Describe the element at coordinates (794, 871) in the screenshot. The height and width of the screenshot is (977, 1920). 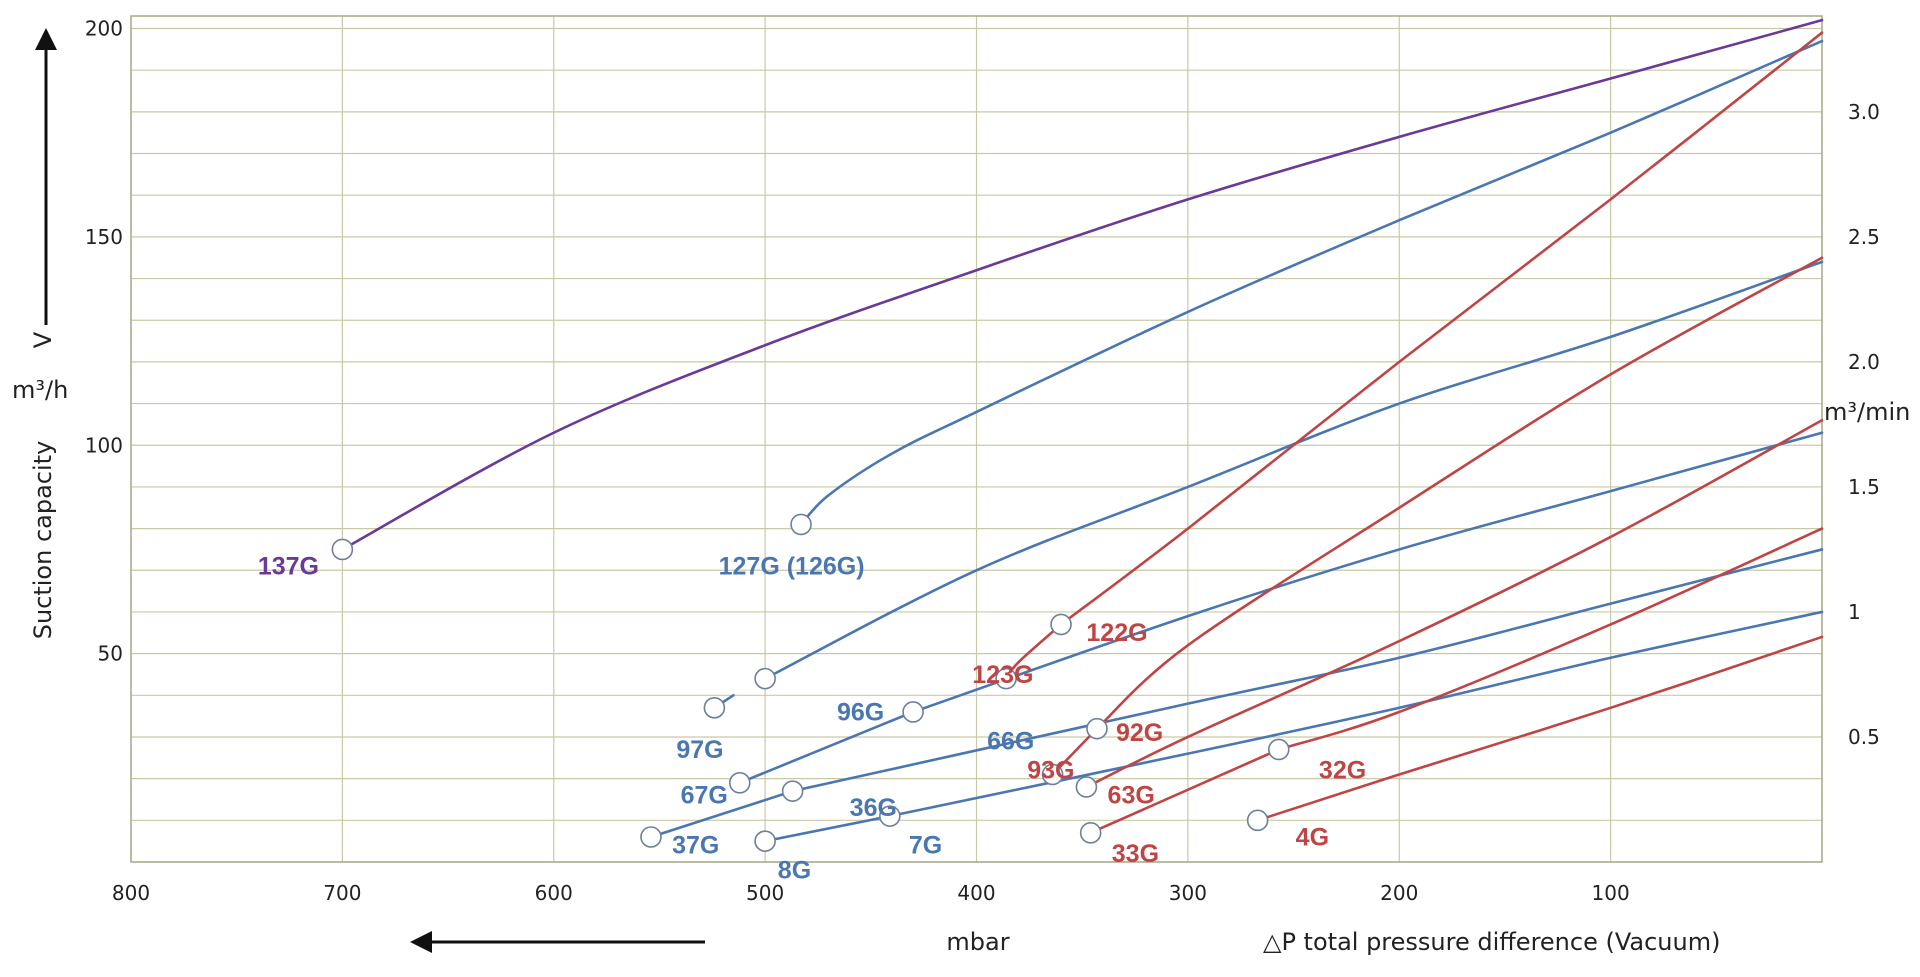
I see `curve-label: 8G` at that location.